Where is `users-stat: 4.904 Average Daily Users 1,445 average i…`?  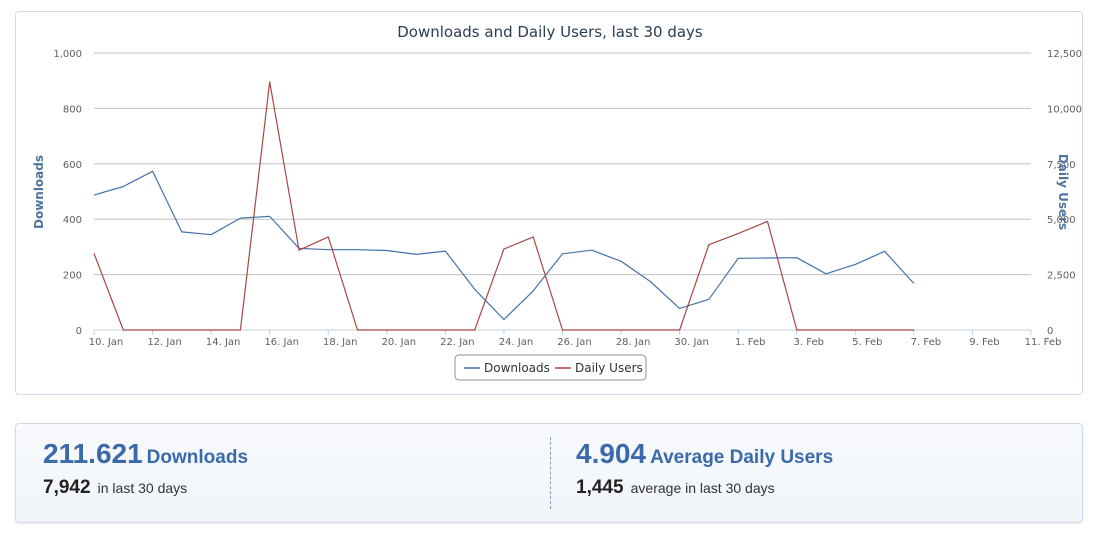 users-stat: 4.904 Average Daily Users 1,445 average i… is located at coordinates (704, 468).